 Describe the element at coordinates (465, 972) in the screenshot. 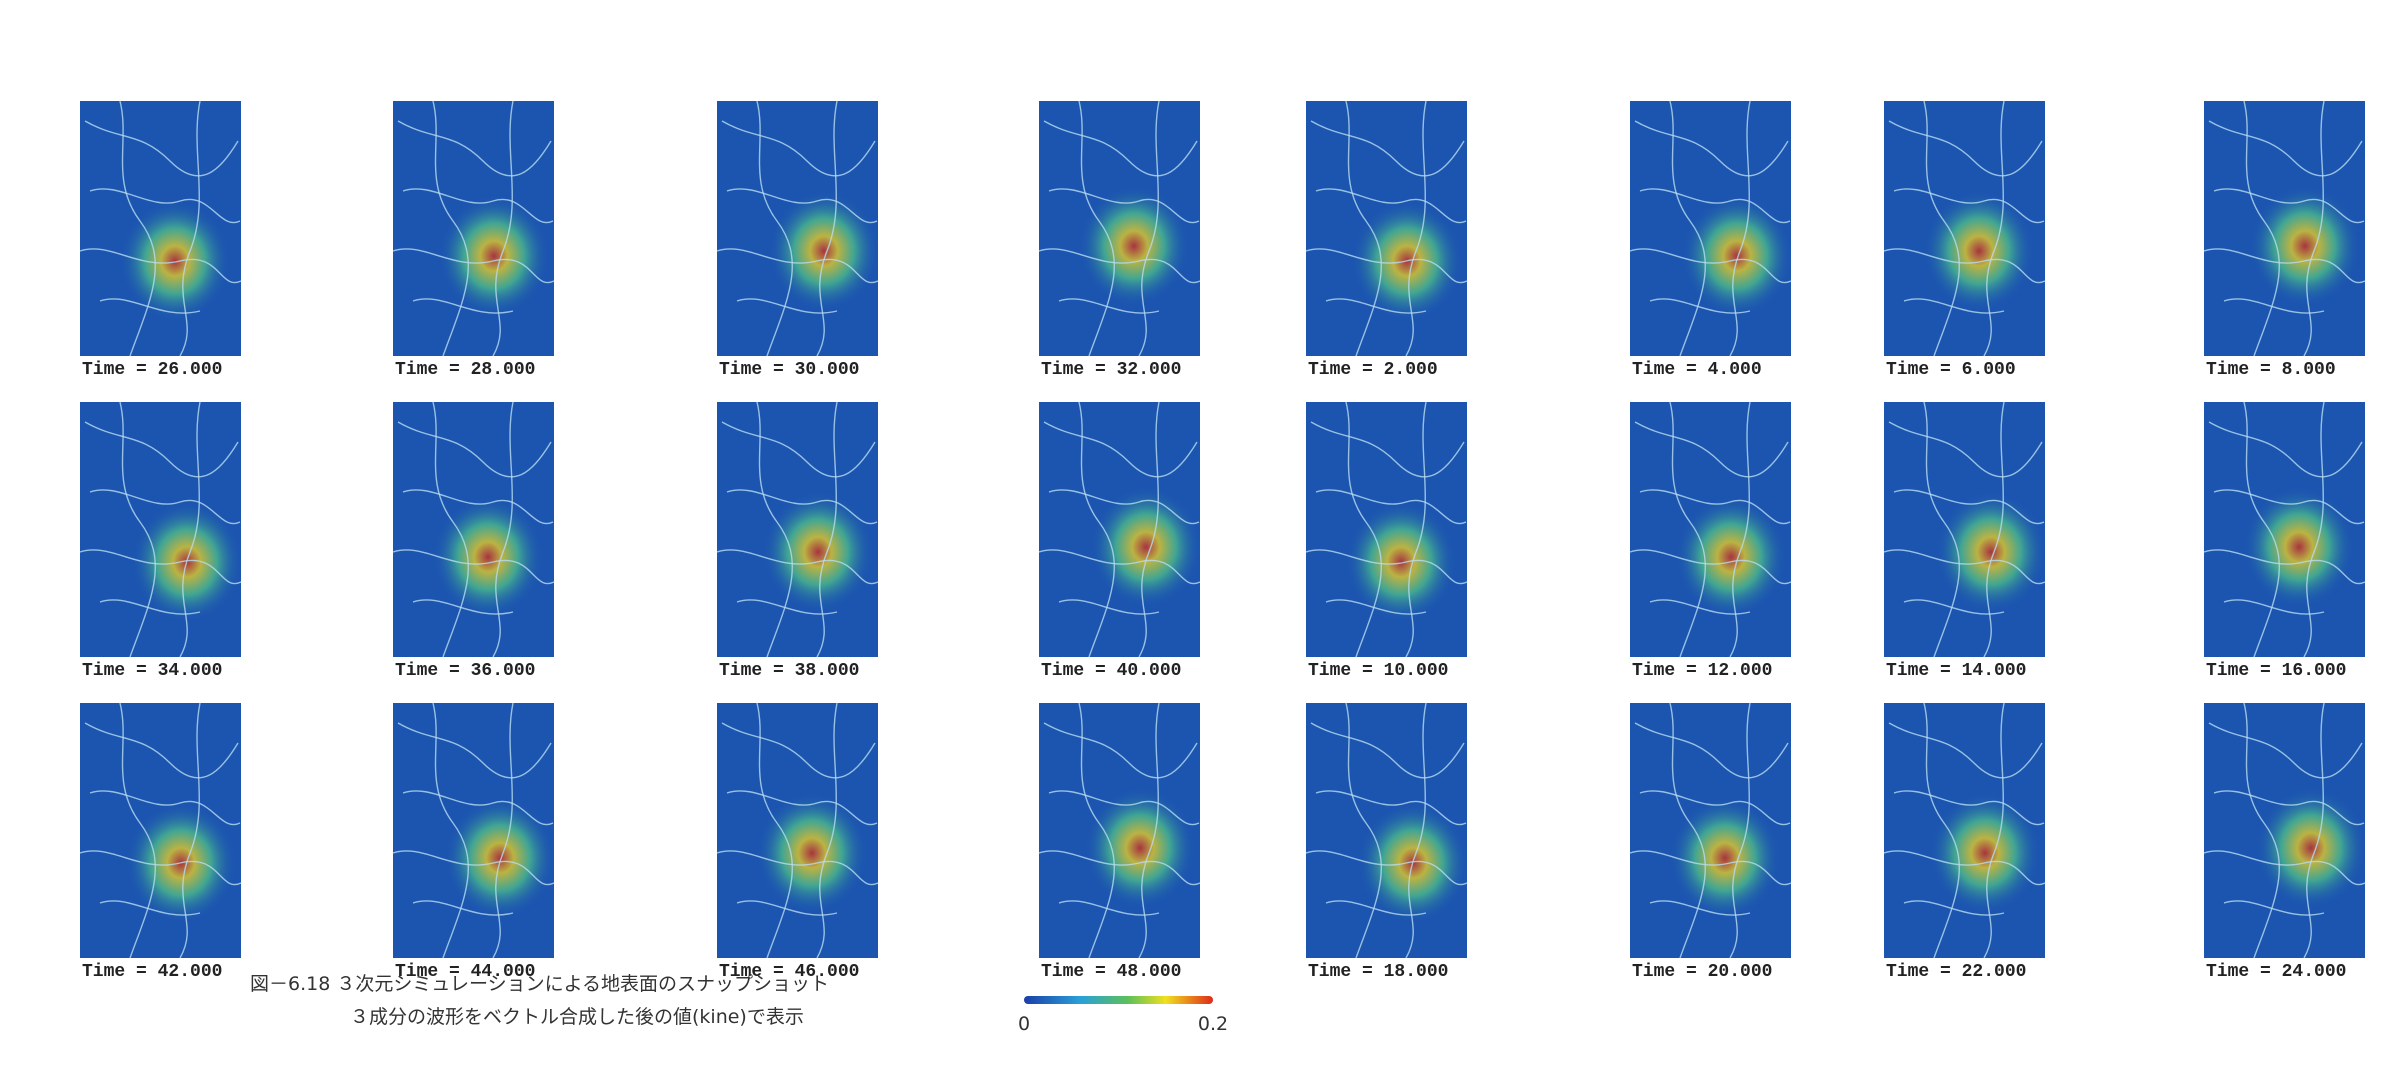

I see `time-label: Time = 44.000` at that location.